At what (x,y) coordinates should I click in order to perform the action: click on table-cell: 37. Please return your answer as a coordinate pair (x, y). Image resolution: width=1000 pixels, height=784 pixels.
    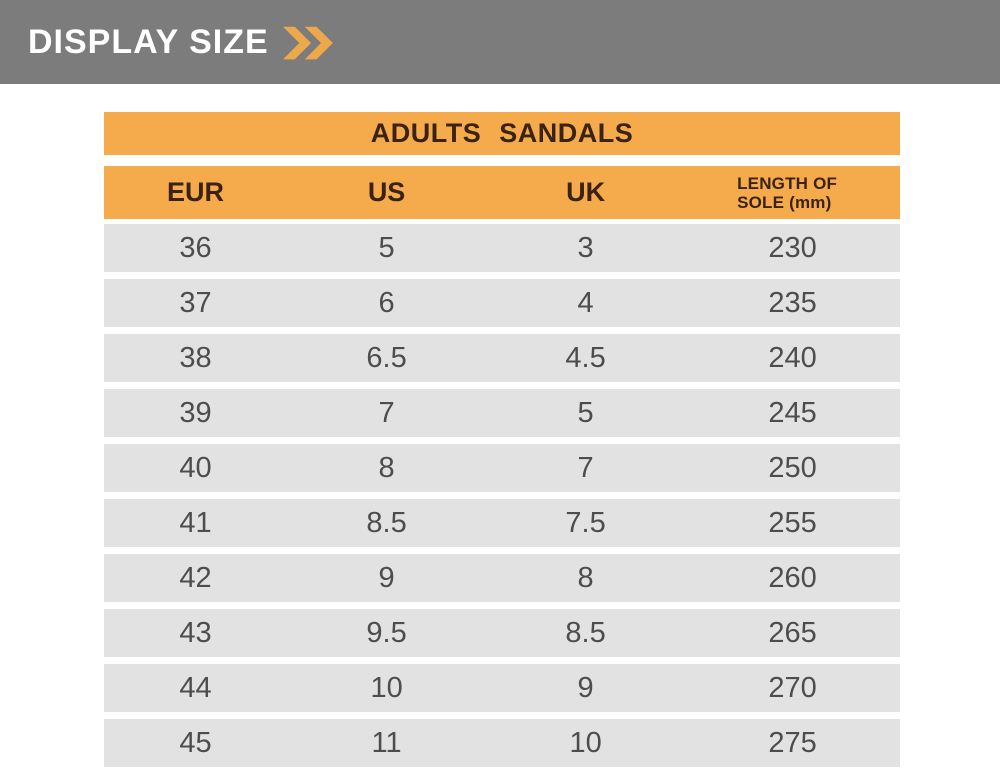
    Looking at the image, I should click on (195, 302).